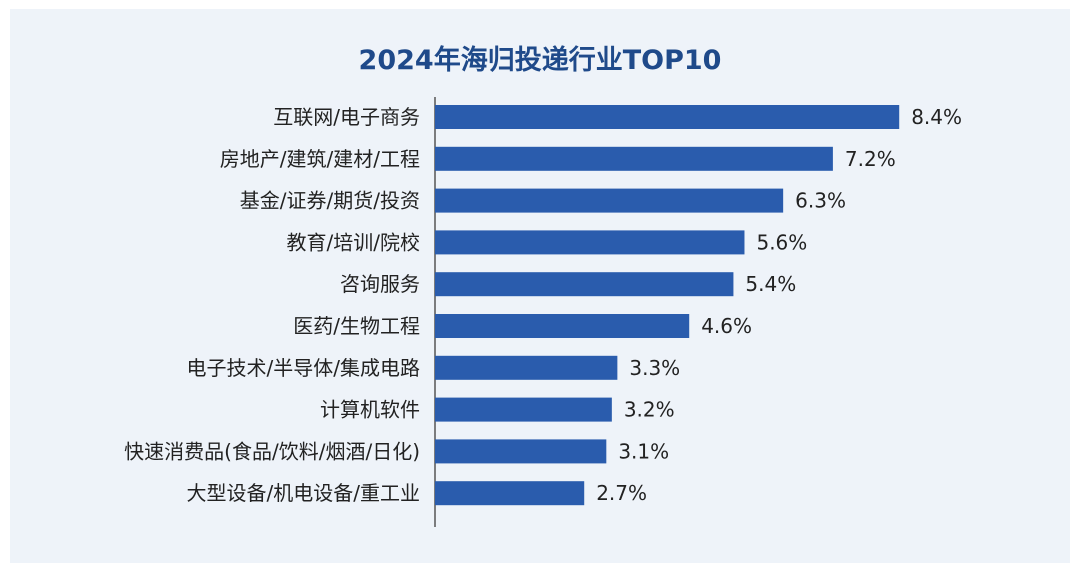 Image resolution: width=1080 pixels, height=571 pixels. What do you see at coordinates (820, 201) in the screenshot?
I see `value-label: 6.3%` at bounding box center [820, 201].